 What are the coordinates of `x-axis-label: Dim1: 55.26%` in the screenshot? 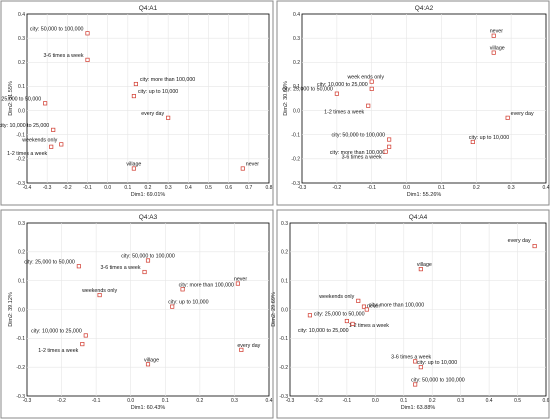 It's located at (424, 195).